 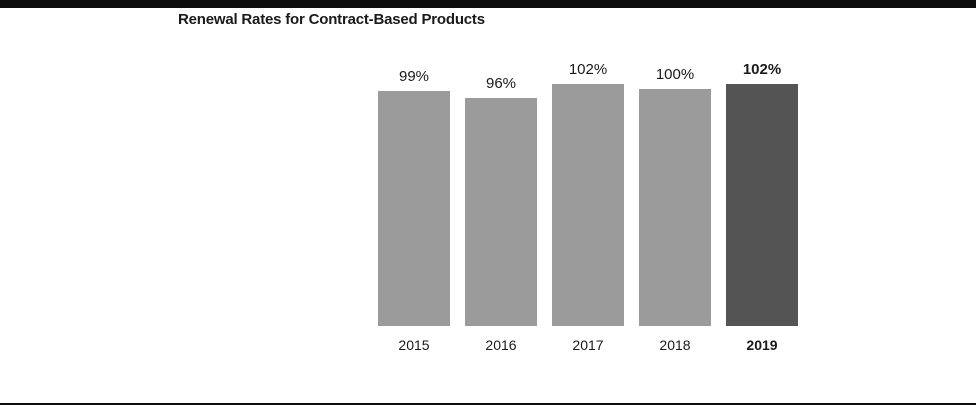 What do you see at coordinates (762, 345) in the screenshot?
I see `bar-category-label: 2019` at bounding box center [762, 345].